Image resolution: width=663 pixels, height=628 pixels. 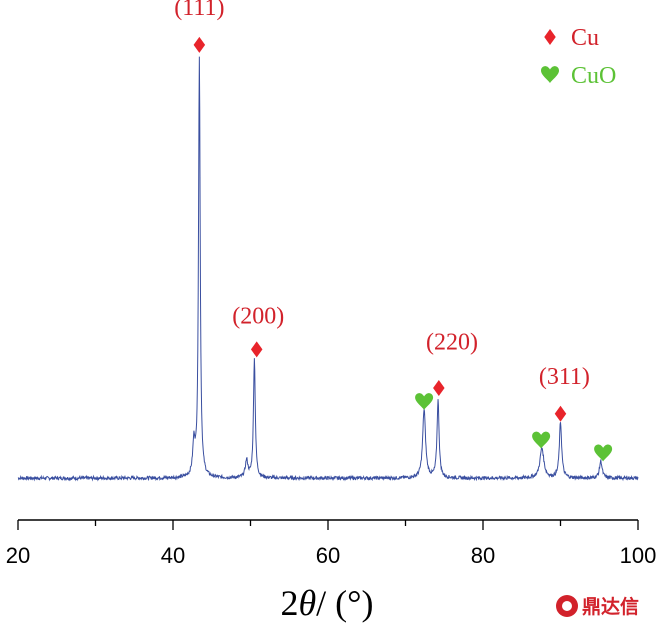 I want to click on legend-label-cuo: CuO, so click(x=593, y=76).